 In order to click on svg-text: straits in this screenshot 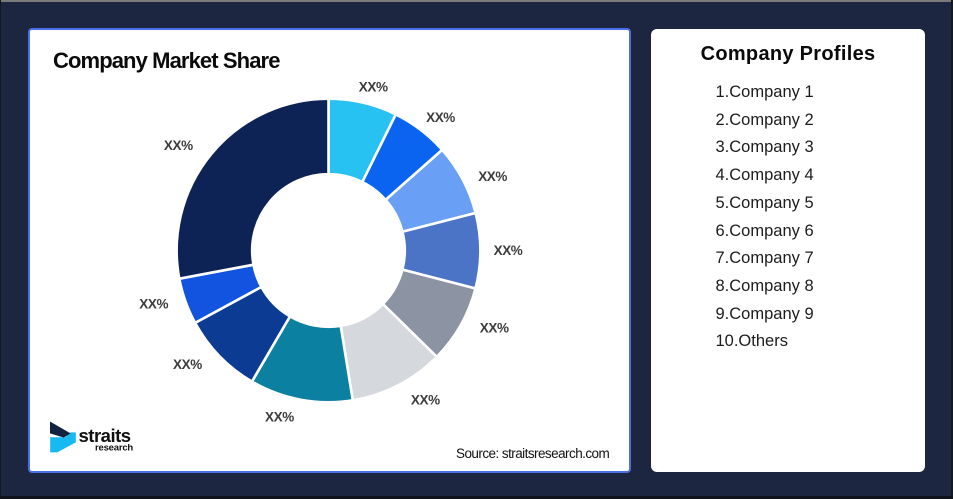, I will do `click(105, 435)`.